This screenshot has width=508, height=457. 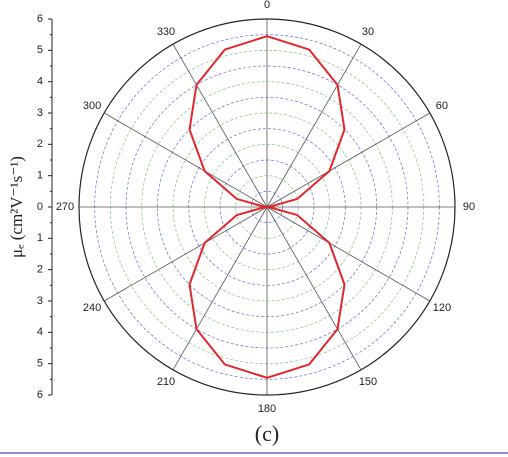 I want to click on theta-tick-label: 300, so click(x=92, y=106).